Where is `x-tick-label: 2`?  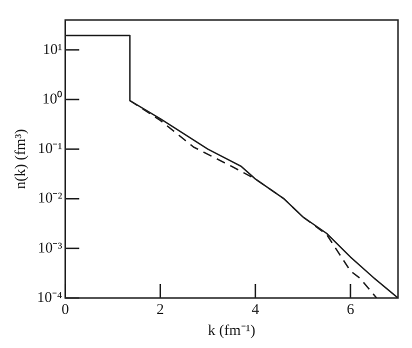 x-tick-label: 2 is located at coordinates (160, 310).